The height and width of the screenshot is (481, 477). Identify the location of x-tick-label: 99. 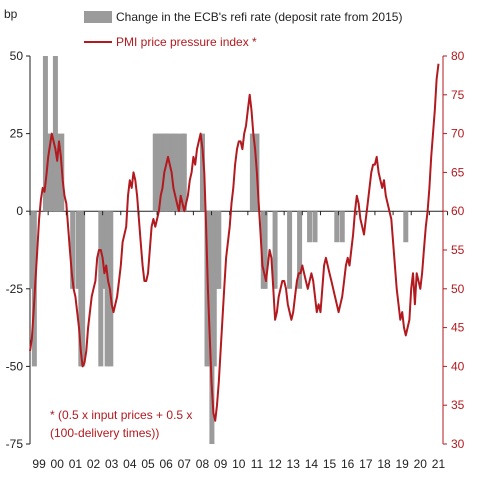
(39, 464).